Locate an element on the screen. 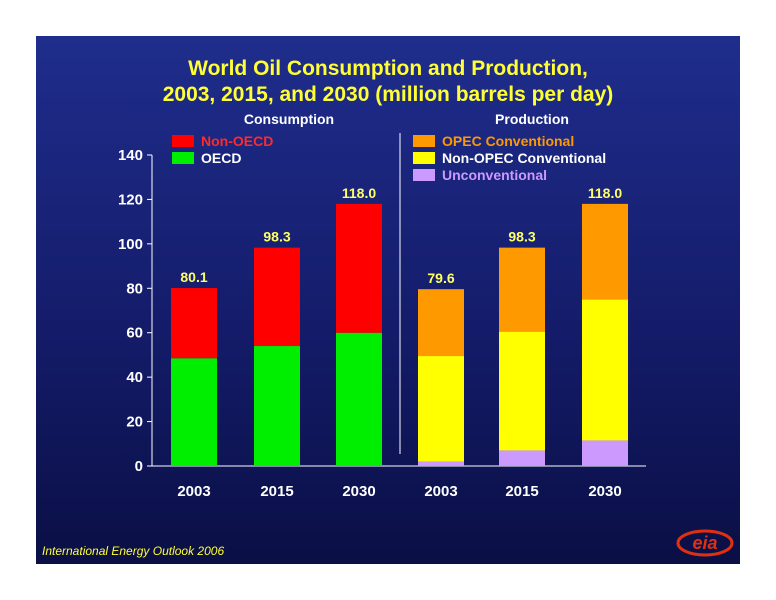 The image size is (776, 600). bar-non_oecd-2030 is located at coordinates (359, 268).